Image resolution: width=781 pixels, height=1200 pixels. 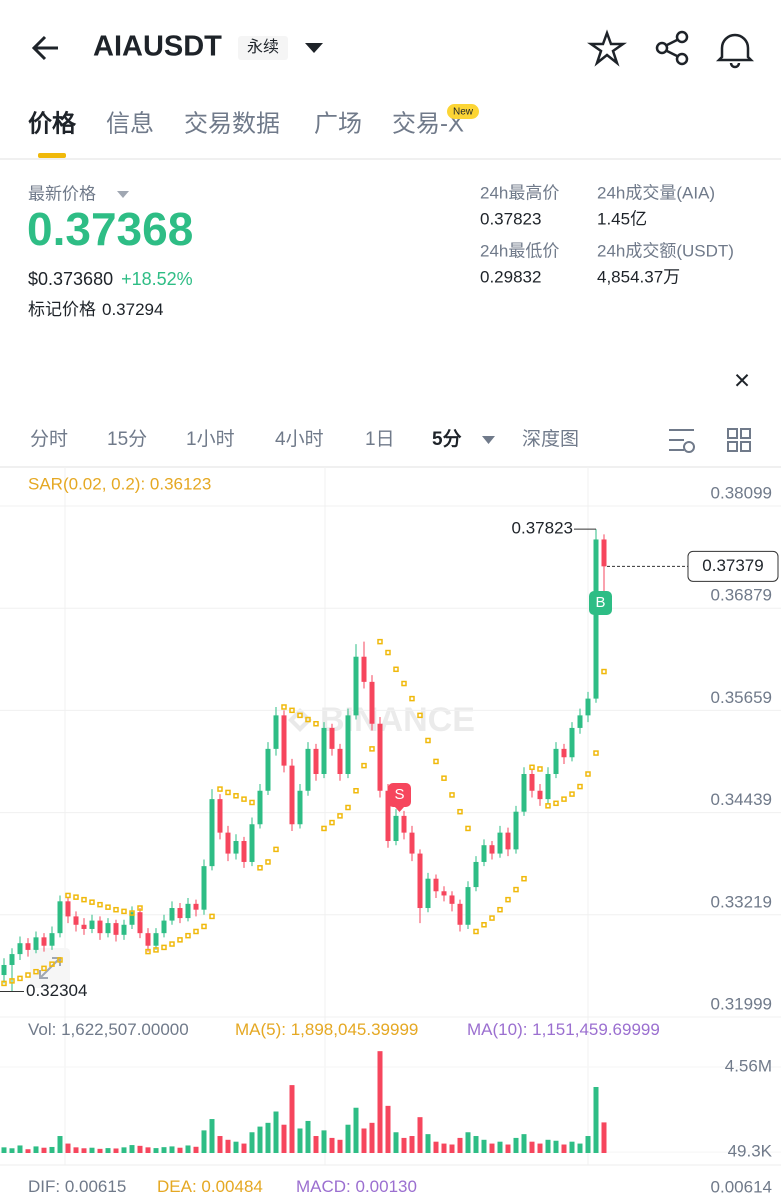 What do you see at coordinates (380, 439) in the screenshot?
I see `interval: 1日` at bounding box center [380, 439].